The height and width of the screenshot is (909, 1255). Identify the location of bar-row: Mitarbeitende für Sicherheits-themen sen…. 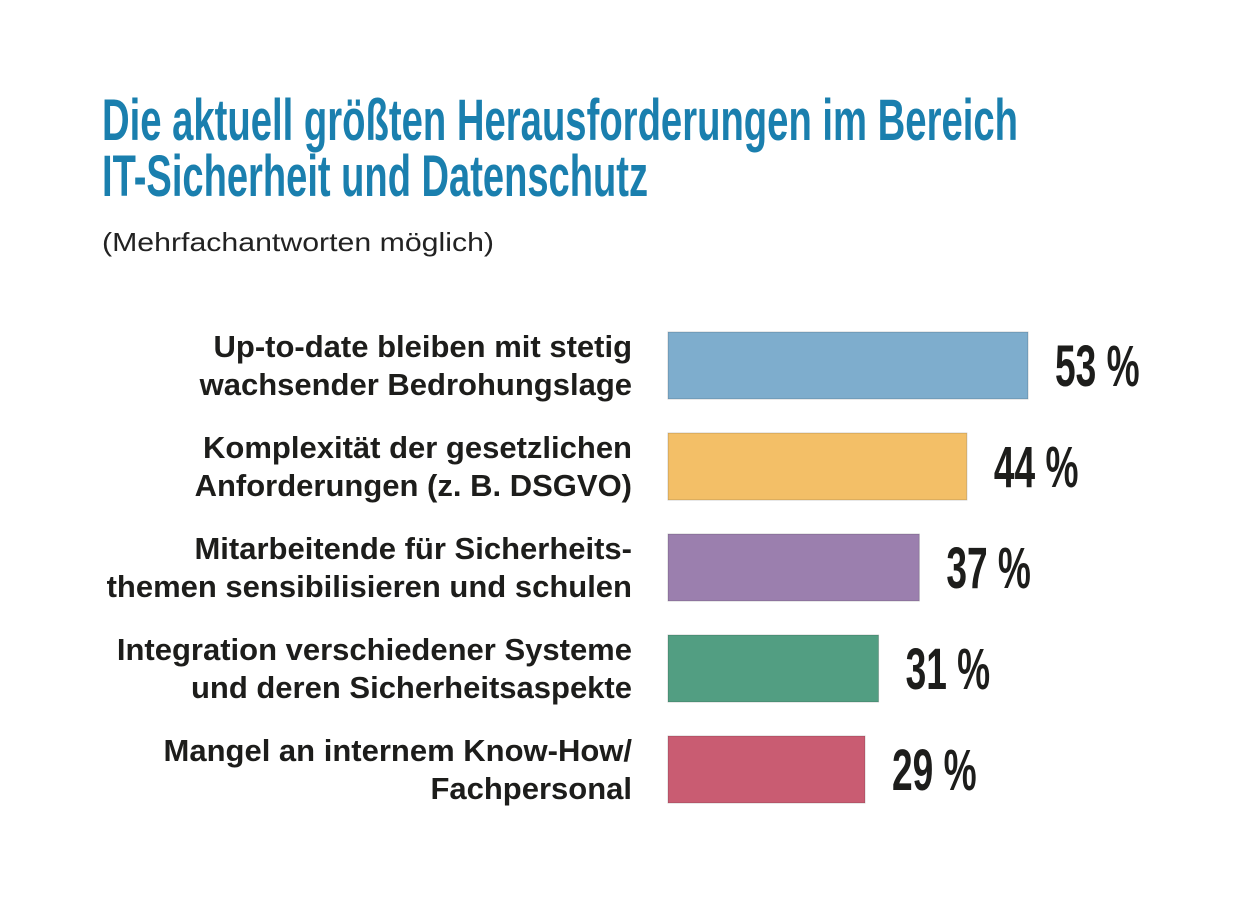
(569, 567).